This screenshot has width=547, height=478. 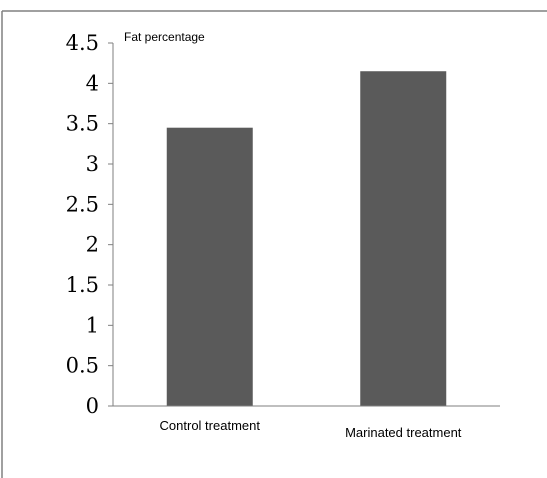 I want to click on y-tick-label: 1, so click(x=92, y=325).